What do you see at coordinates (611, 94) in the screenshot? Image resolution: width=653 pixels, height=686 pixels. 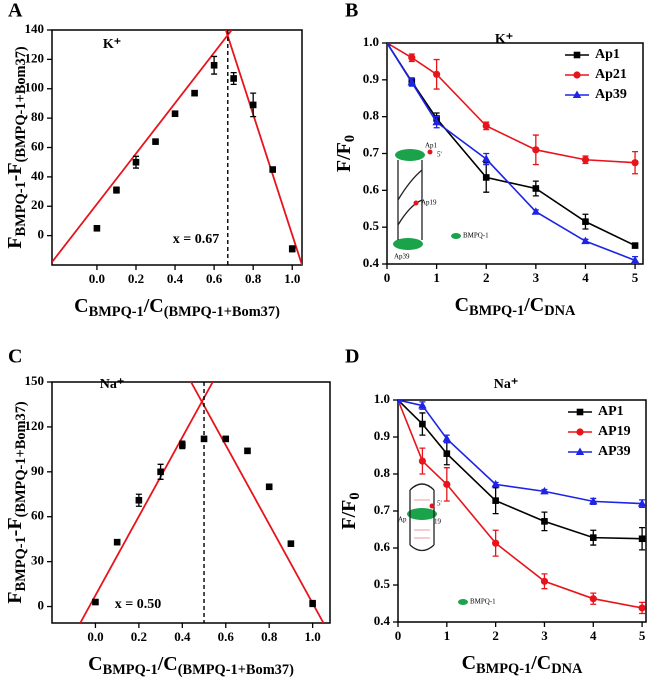 I see `legend-label: Ap39` at bounding box center [611, 94].